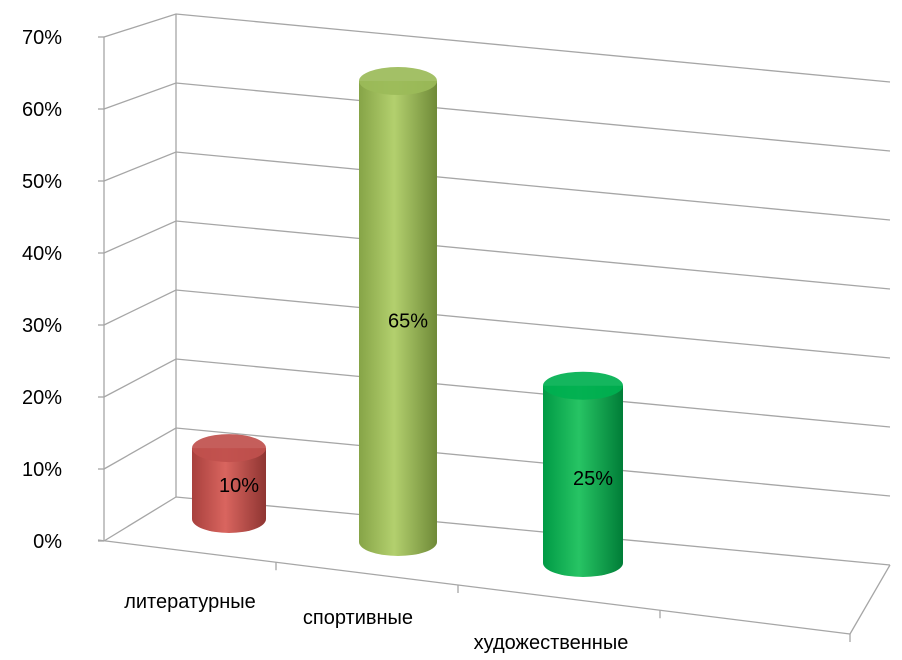 This screenshot has width=902, height=660. I want to click on floor-edge, so click(870, 599).